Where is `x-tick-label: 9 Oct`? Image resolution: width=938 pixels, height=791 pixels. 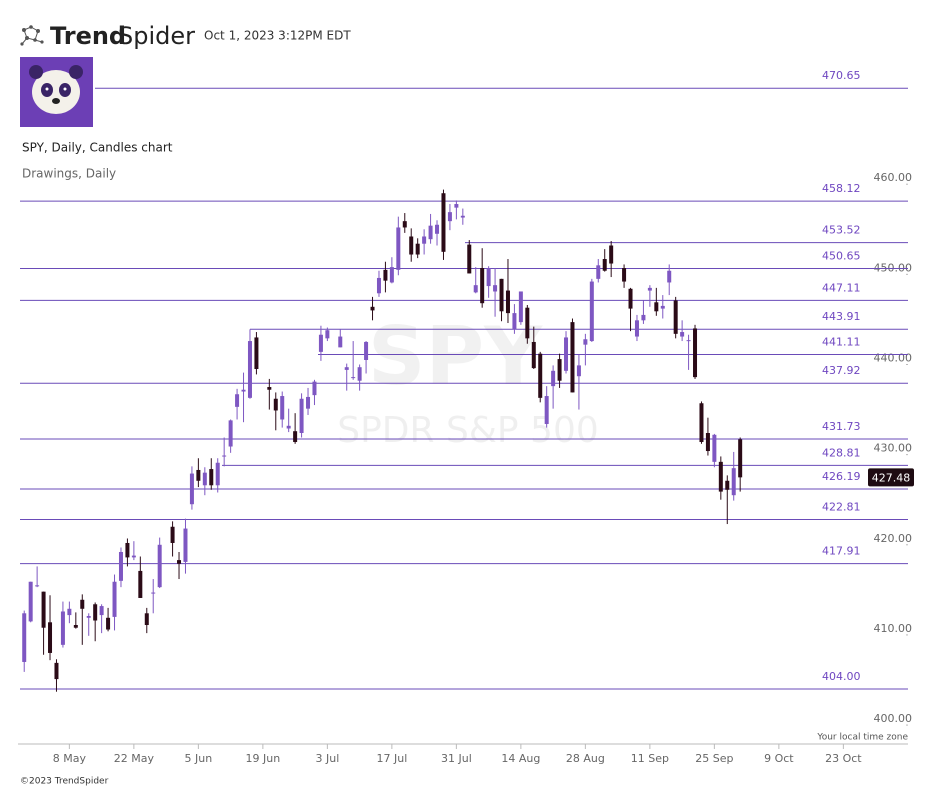
x-tick-label: 9 Oct is located at coordinates (779, 758).